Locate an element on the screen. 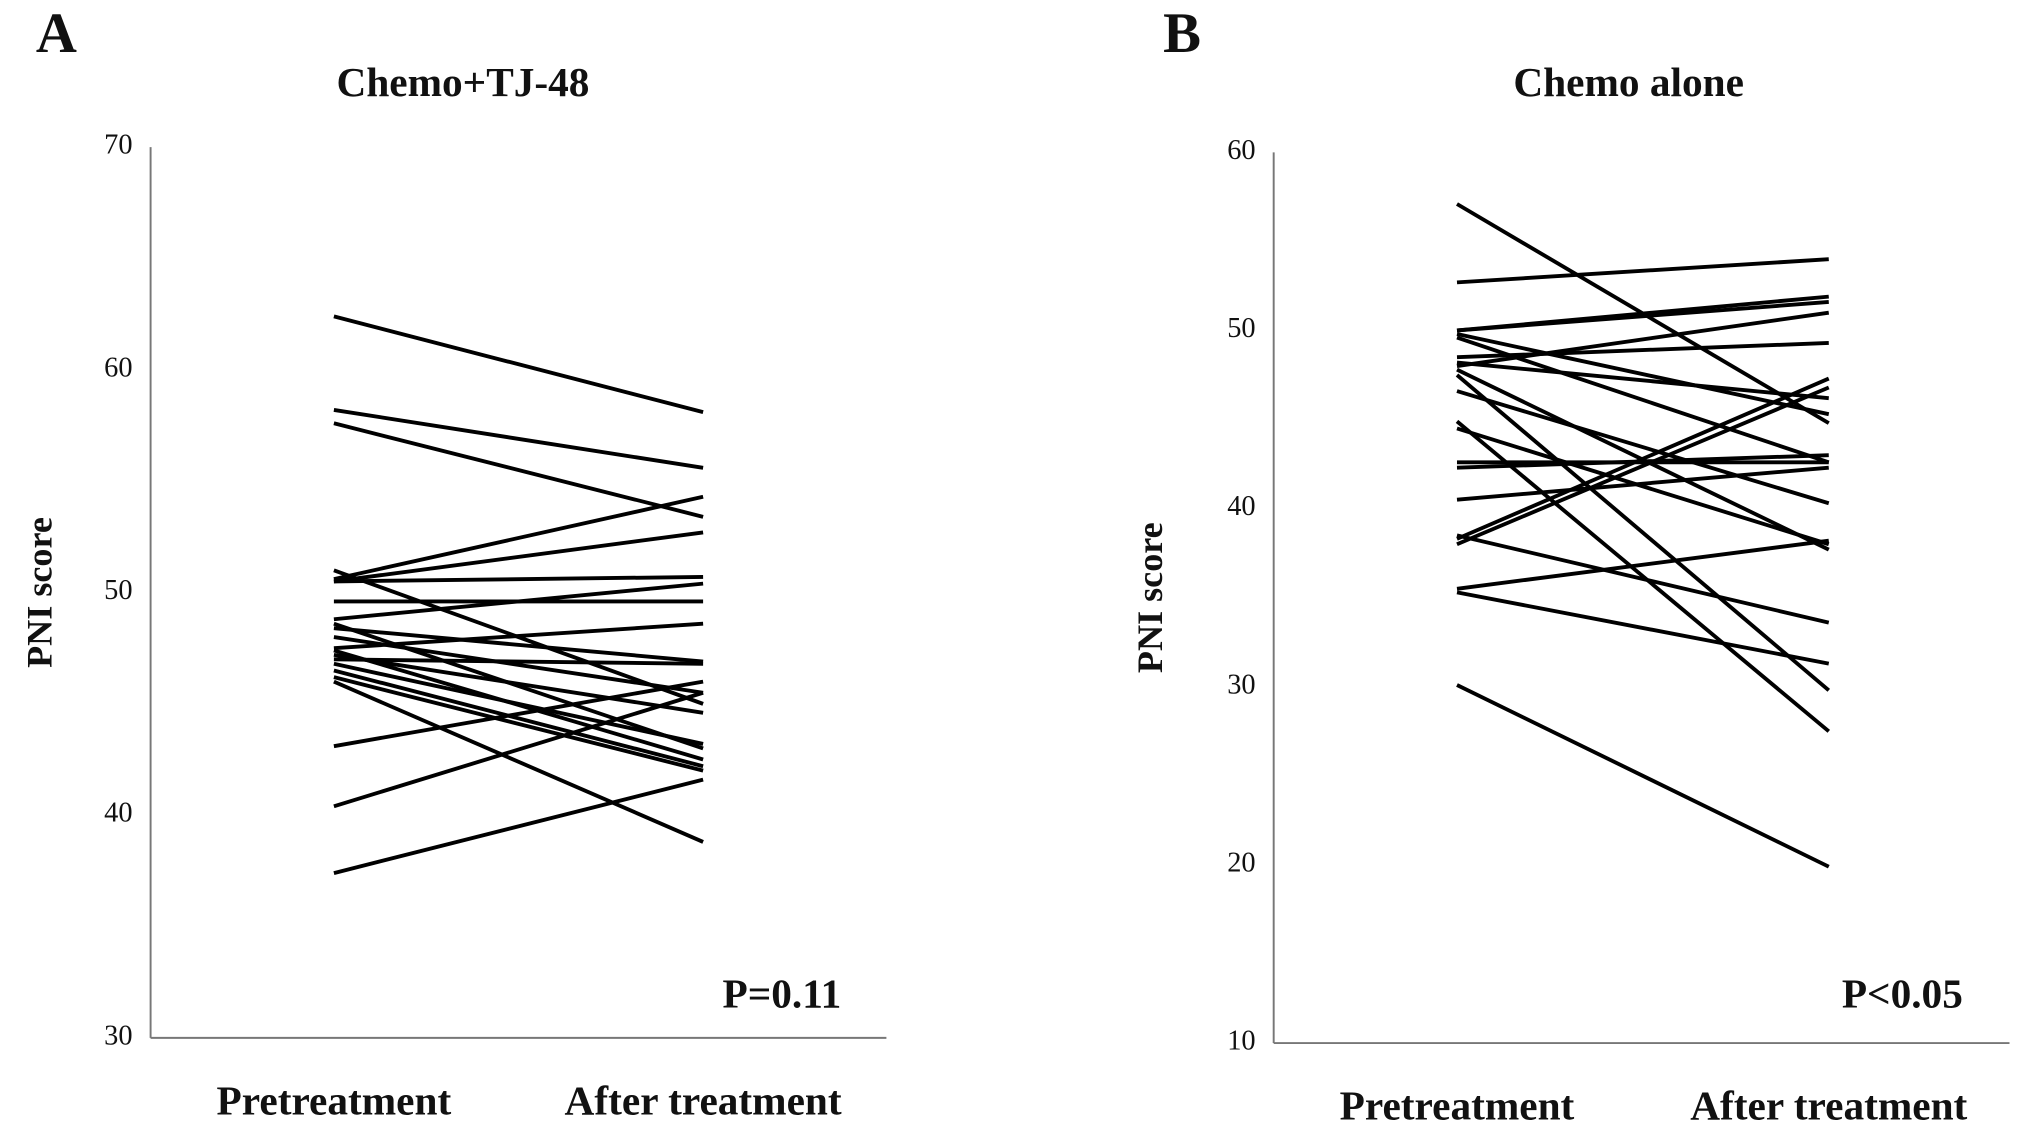  annotation: P=0.11 is located at coordinates (781, 993).